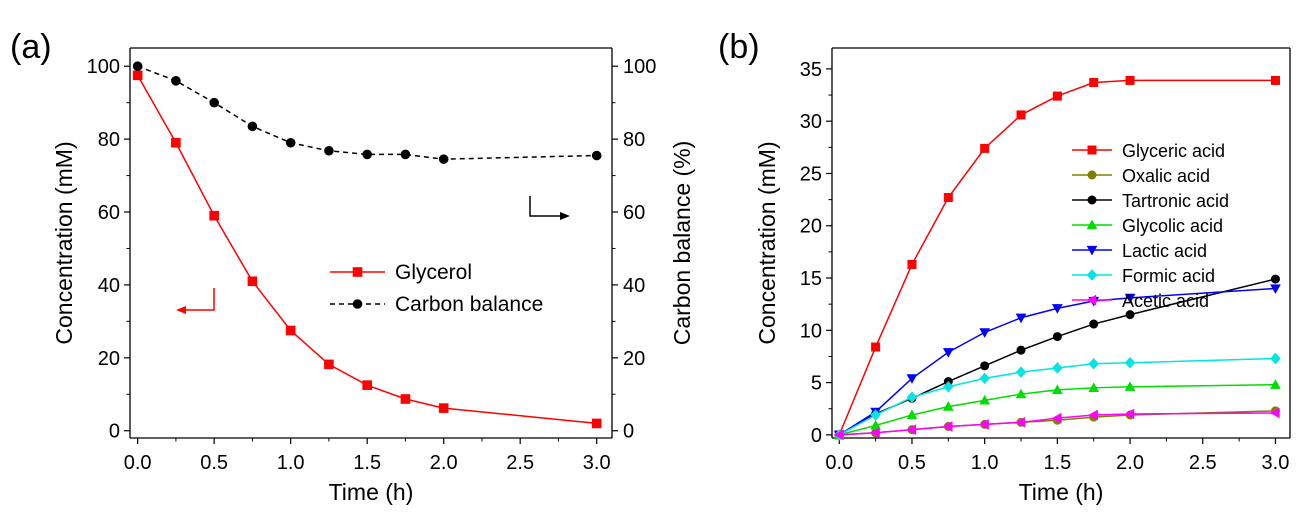  I want to click on x-tick-label: 0.5, so click(912, 463).